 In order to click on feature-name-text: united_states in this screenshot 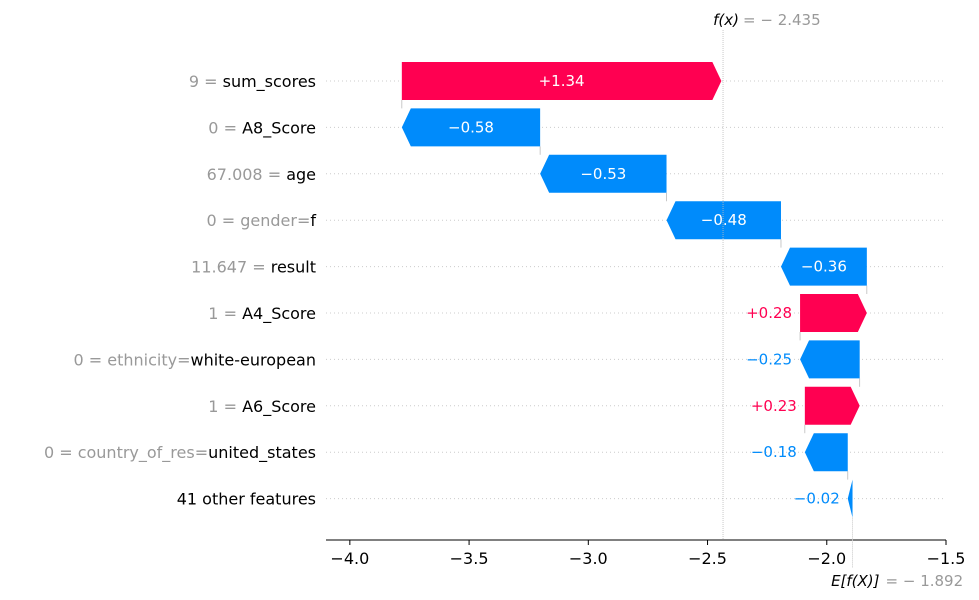, I will do `click(262, 453)`.